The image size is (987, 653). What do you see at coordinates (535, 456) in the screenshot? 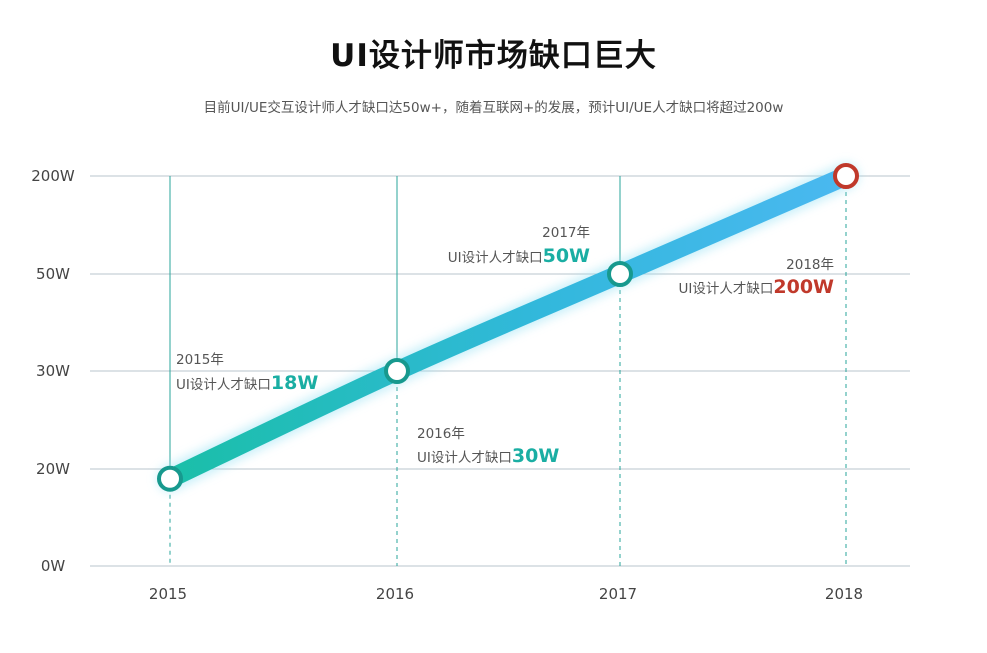
I see `annotation-value: 30W` at bounding box center [535, 456].